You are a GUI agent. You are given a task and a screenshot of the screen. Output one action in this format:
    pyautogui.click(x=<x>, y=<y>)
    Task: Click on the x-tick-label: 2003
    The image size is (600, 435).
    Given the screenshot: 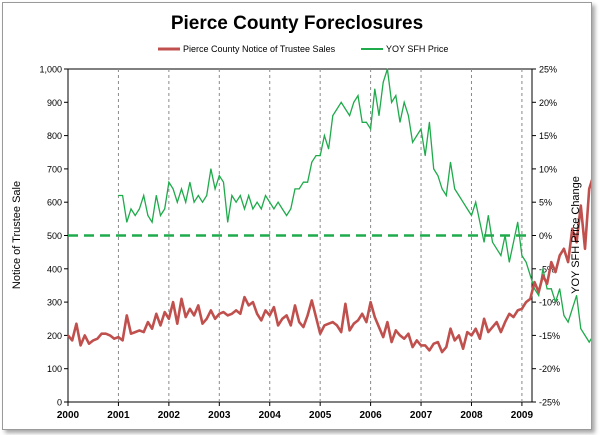 What is the action you would take?
    pyautogui.click(x=219, y=415)
    